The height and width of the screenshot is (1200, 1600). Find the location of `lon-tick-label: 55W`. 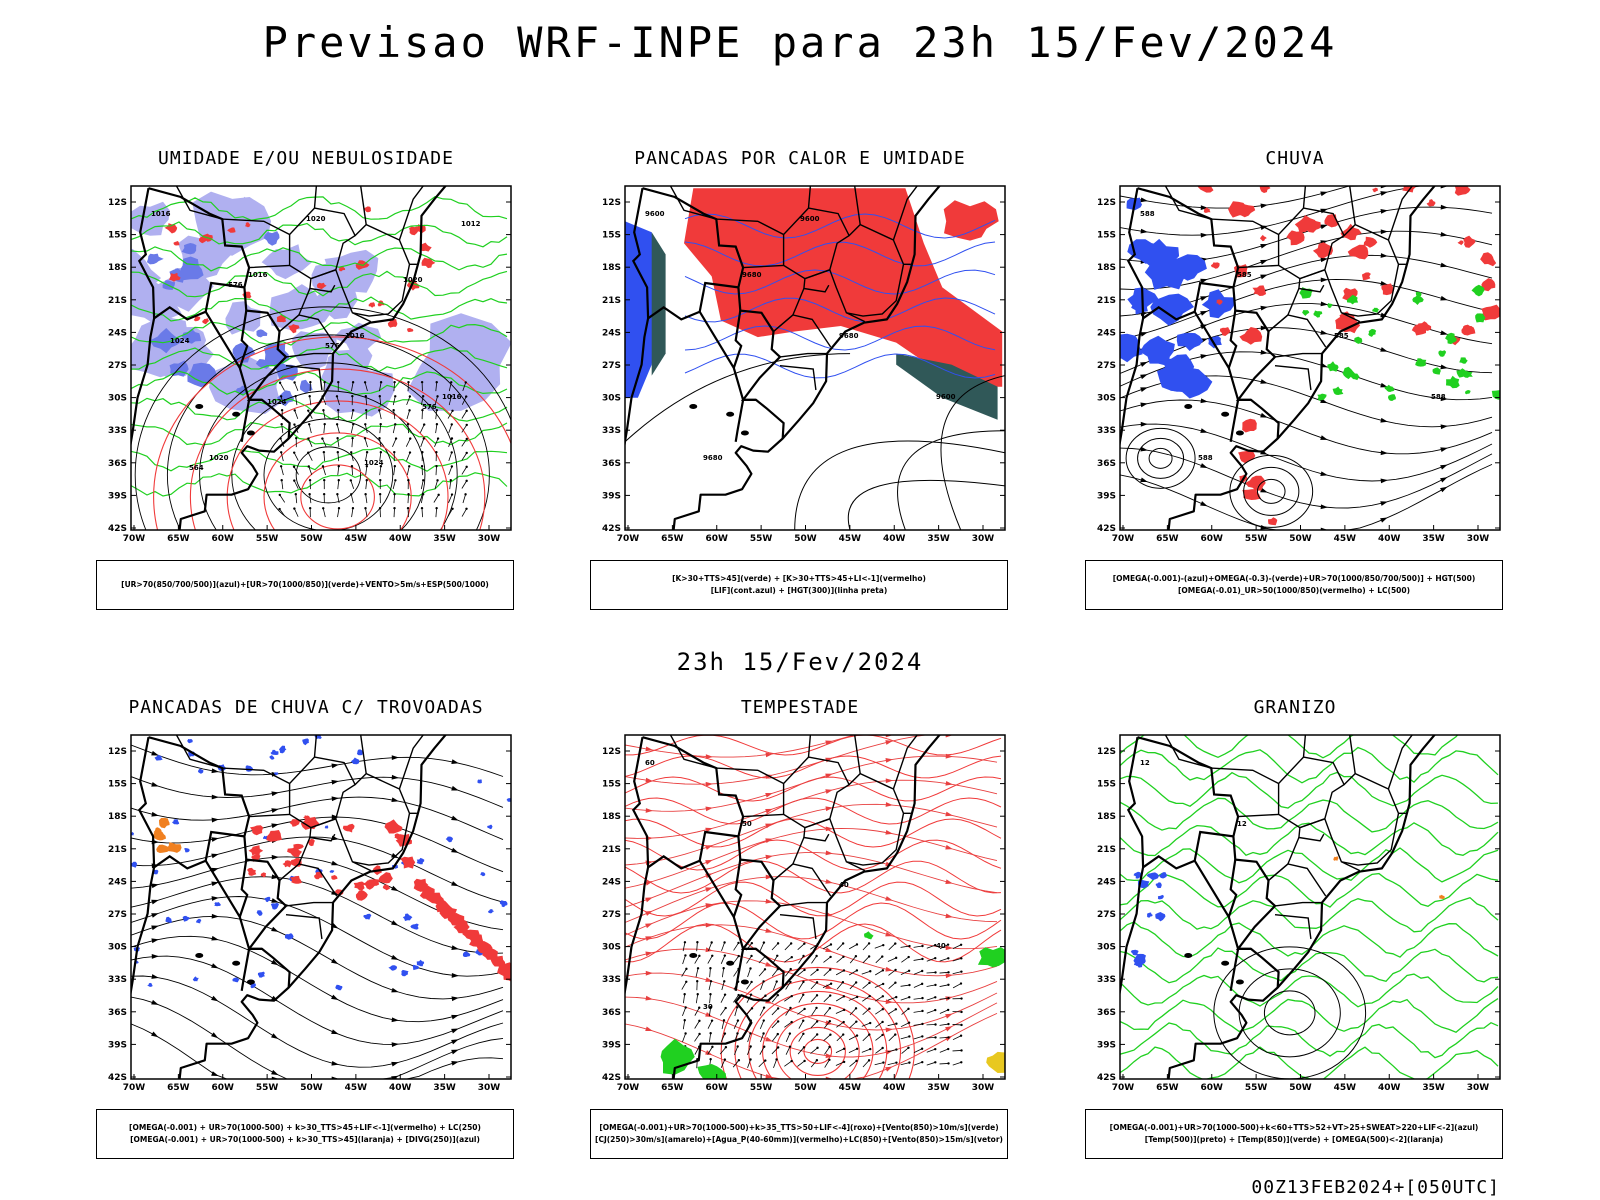

lon-tick-label: 55W is located at coordinates (1256, 539).